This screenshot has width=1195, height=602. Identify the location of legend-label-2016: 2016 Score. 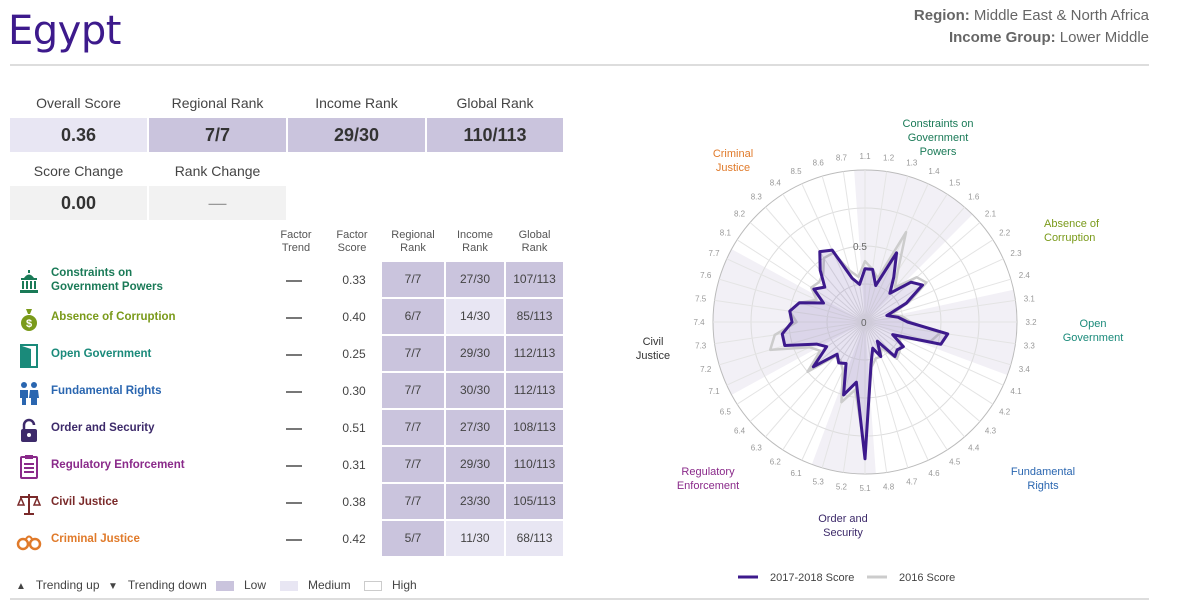
(927, 578).